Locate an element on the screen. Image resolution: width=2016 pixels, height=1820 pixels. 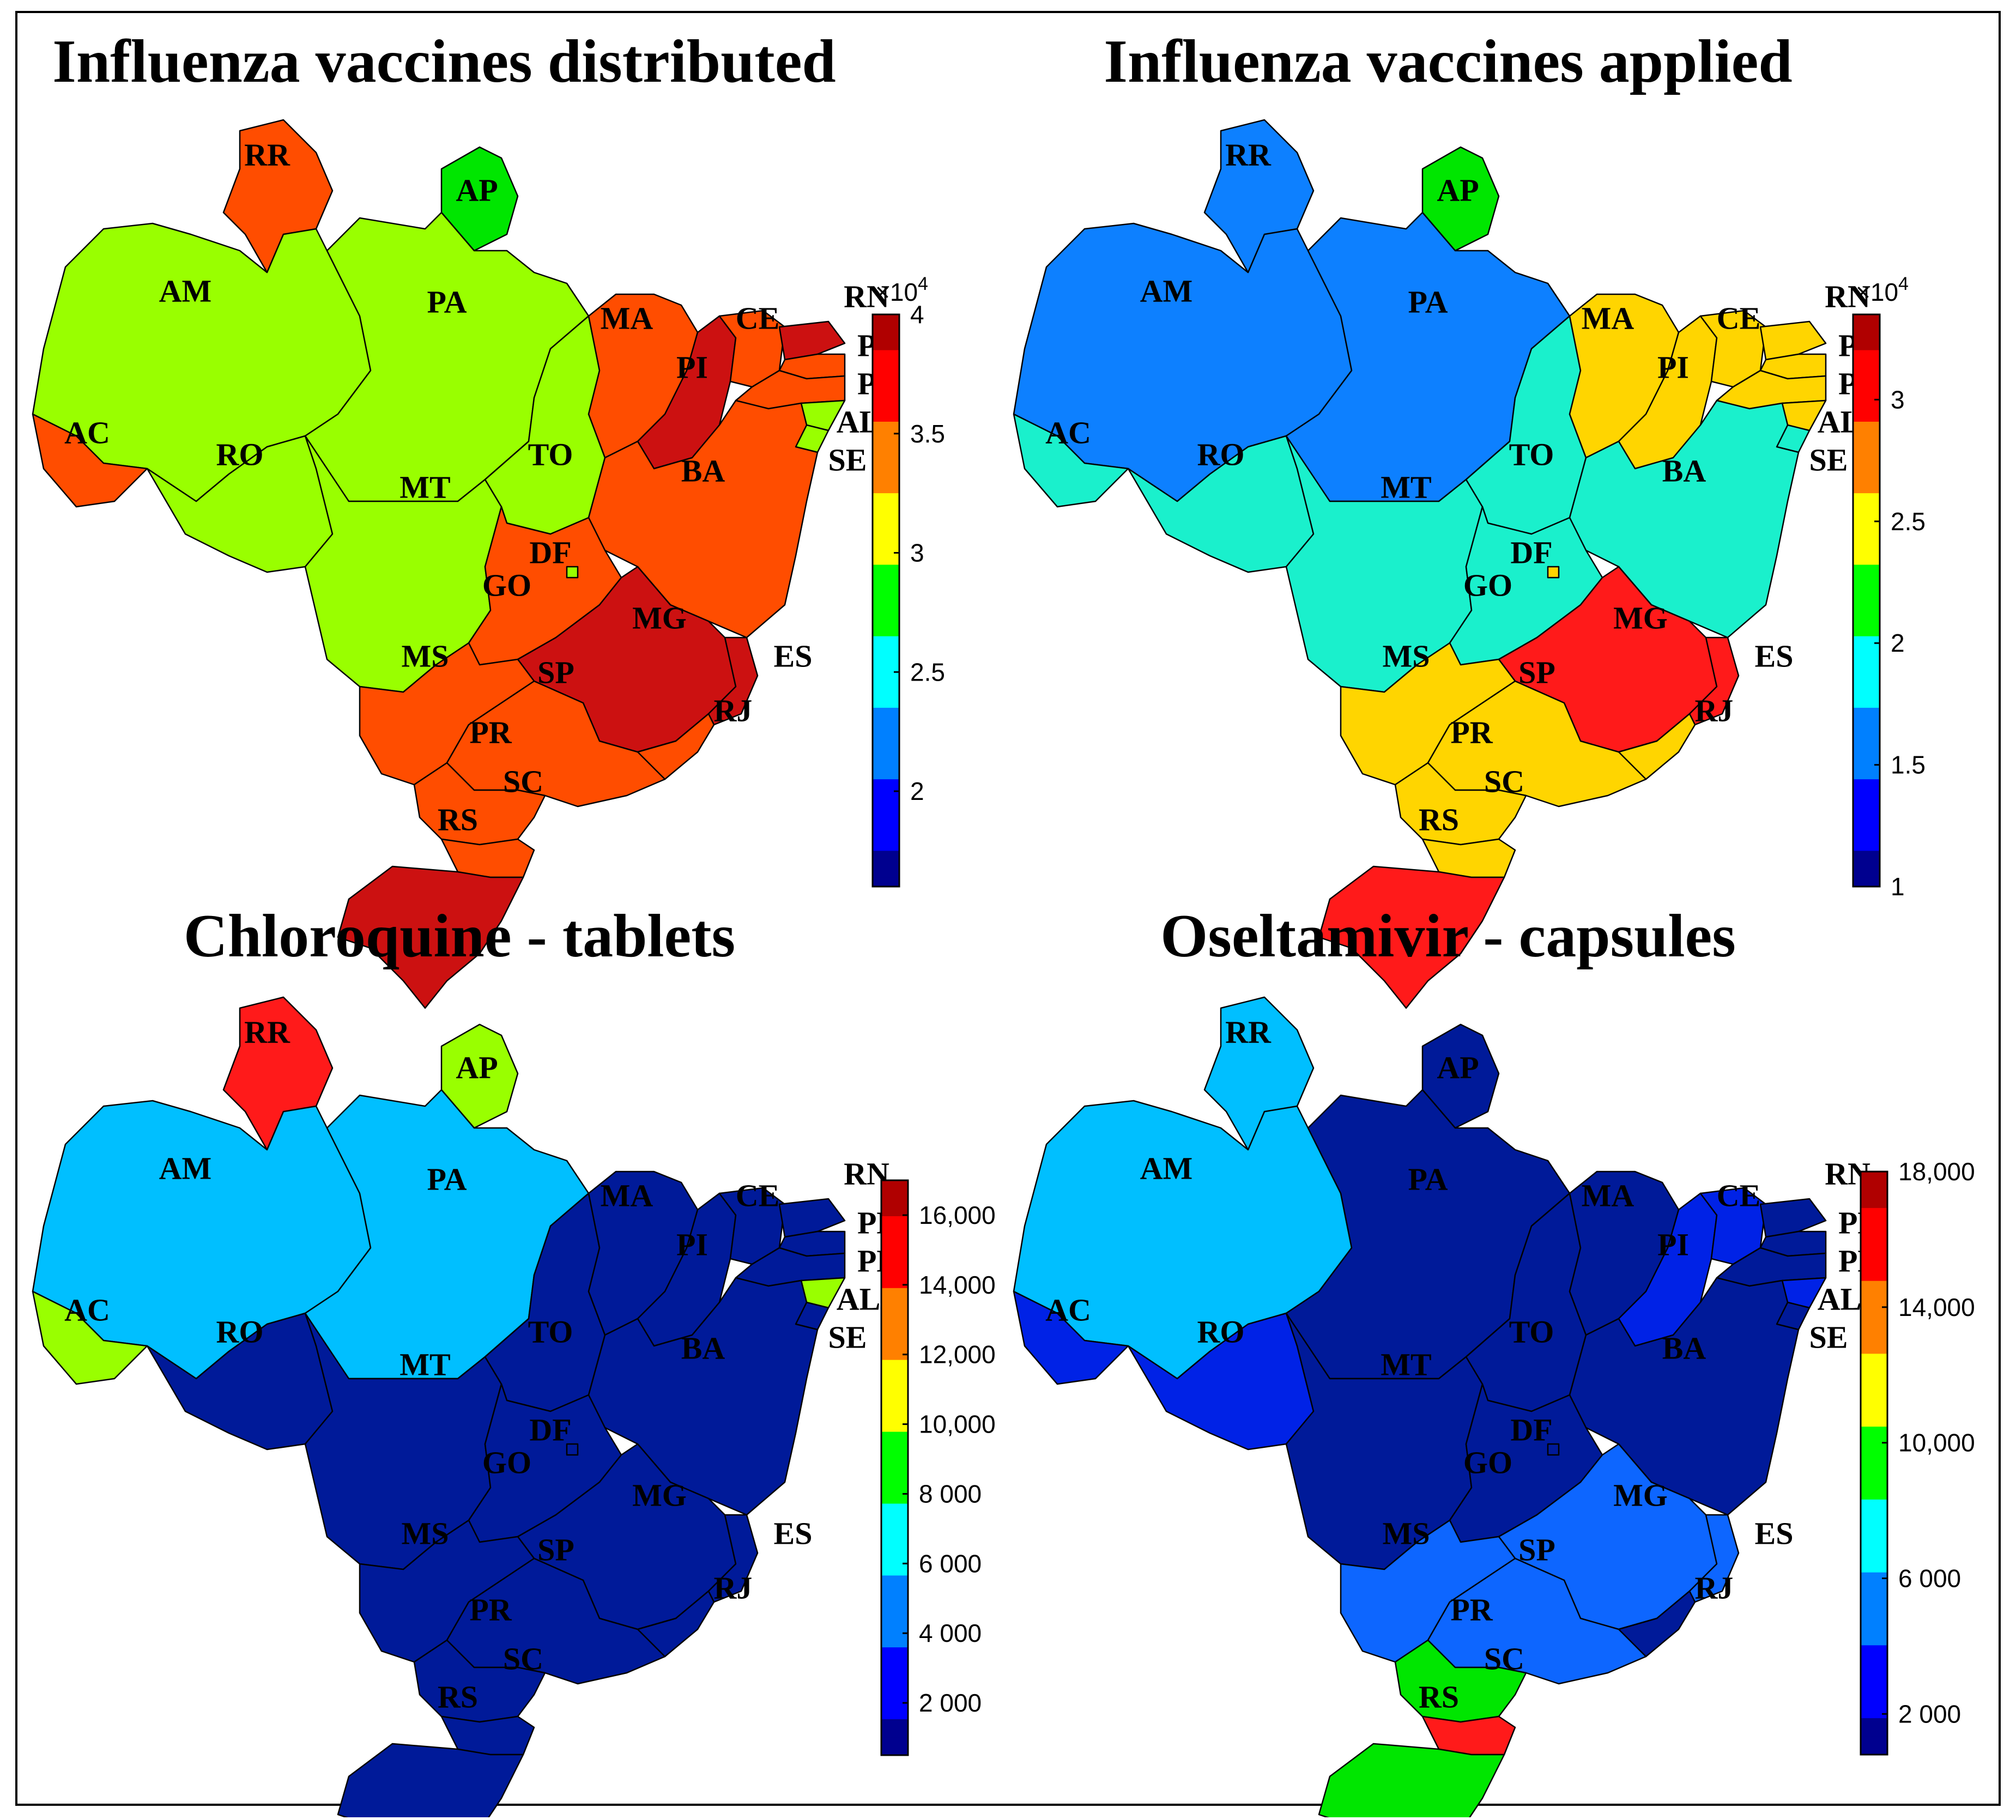
state-label-rn: RN is located at coordinates (866, 296).